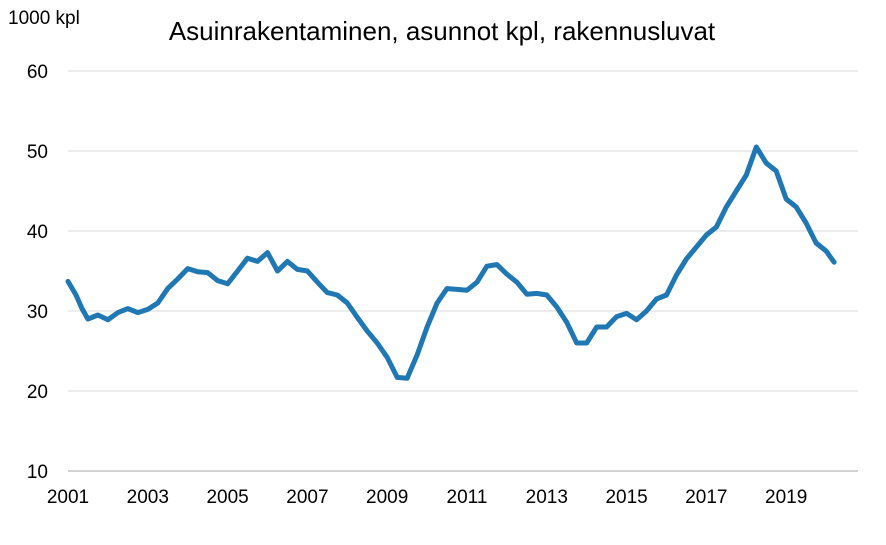 The width and height of the screenshot is (886, 545). I want to click on x-tick-label: 2007, so click(307, 497).